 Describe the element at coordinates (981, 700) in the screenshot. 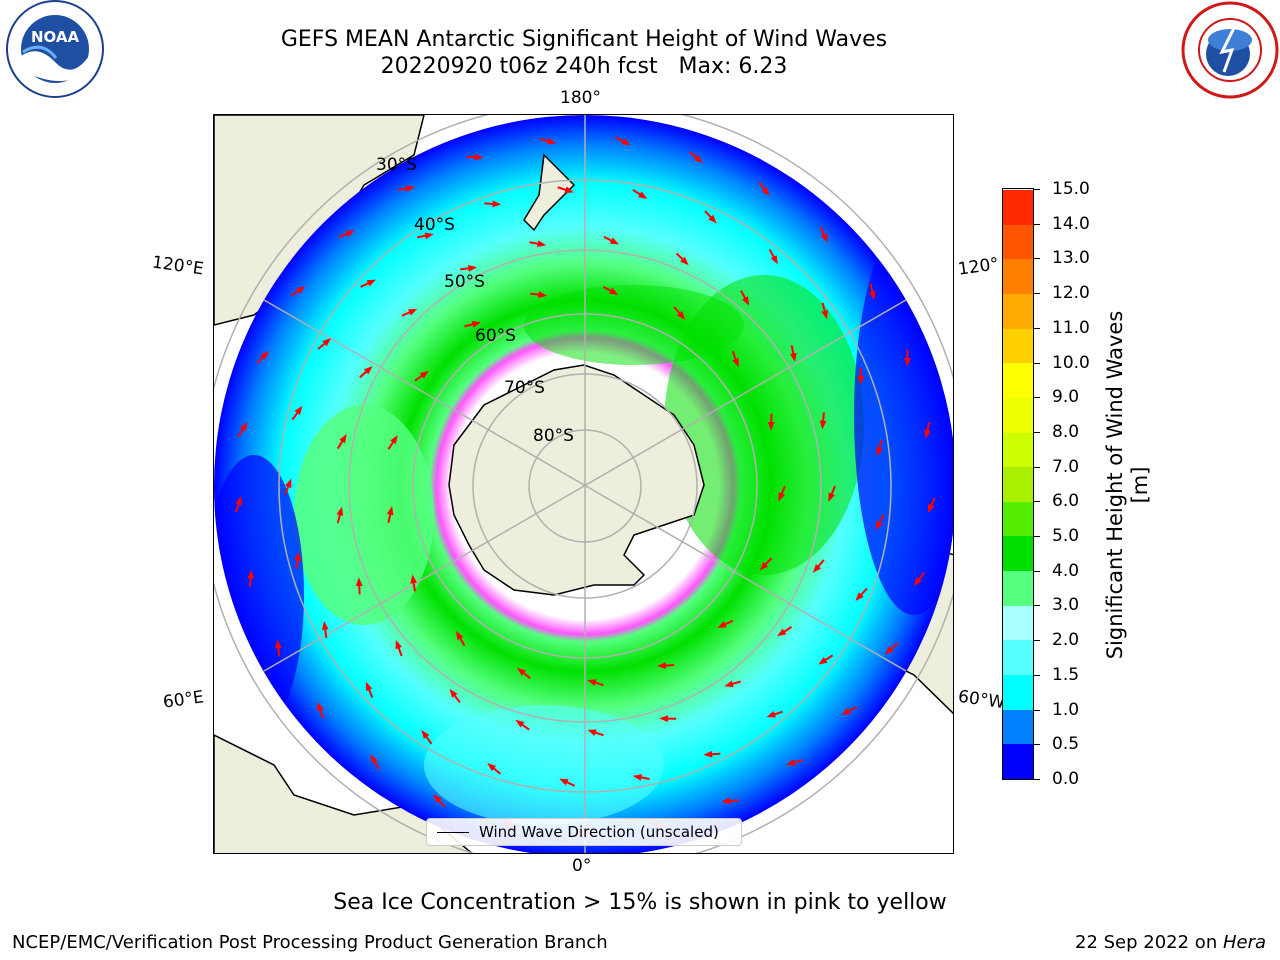

I see `lon-label-lower-right: 60°W` at that location.